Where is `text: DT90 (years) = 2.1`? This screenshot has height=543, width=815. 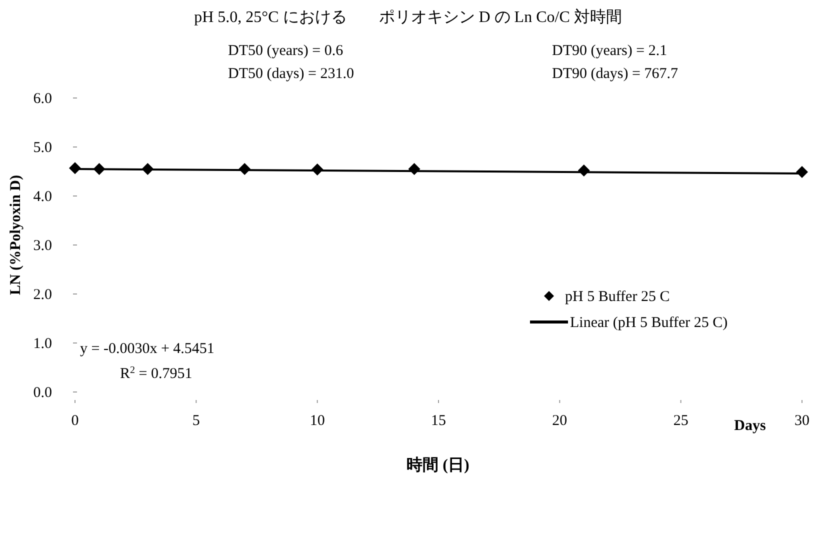
text: DT90 (years) = 2.1 is located at coordinates (610, 51).